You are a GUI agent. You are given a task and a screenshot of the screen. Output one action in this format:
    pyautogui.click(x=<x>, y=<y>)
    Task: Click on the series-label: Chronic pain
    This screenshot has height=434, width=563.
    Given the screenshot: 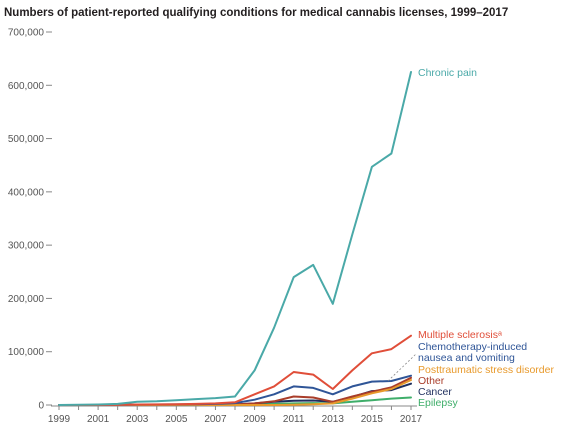 What is the action you would take?
    pyautogui.click(x=447, y=73)
    